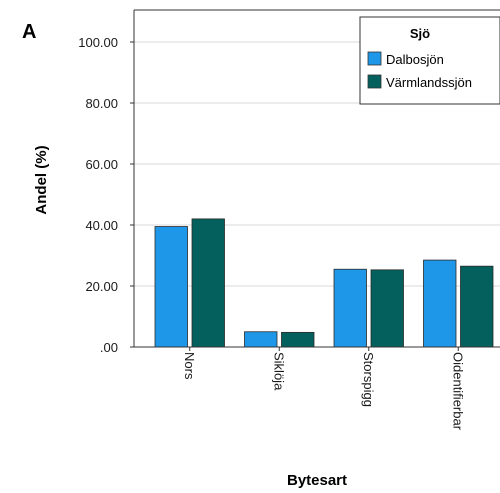 This screenshot has height=493, width=500. Describe the element at coordinates (477, 306) in the screenshot. I see `bar-oidentifierbar-varmlandssjon` at that location.